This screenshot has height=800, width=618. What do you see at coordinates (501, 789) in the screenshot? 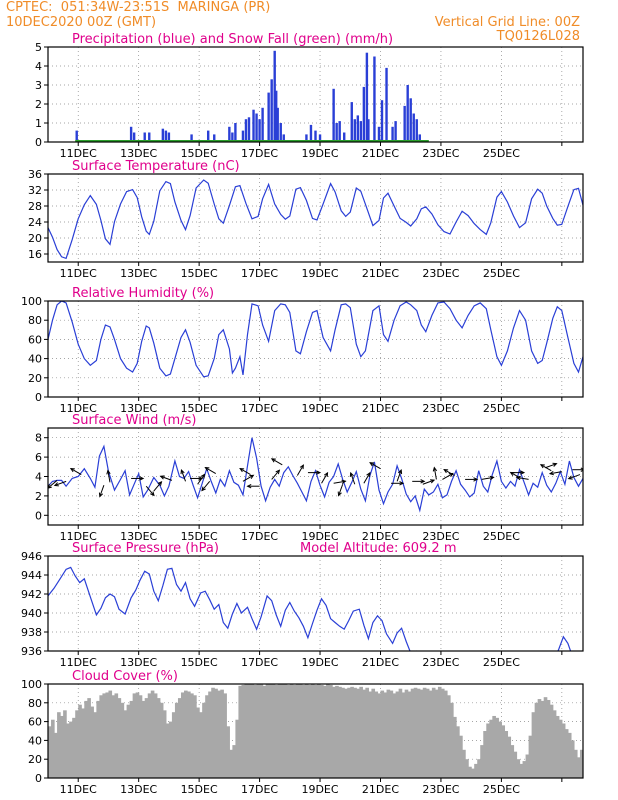
I see `x-tick-label: 25DEC` at bounding box center [501, 789].